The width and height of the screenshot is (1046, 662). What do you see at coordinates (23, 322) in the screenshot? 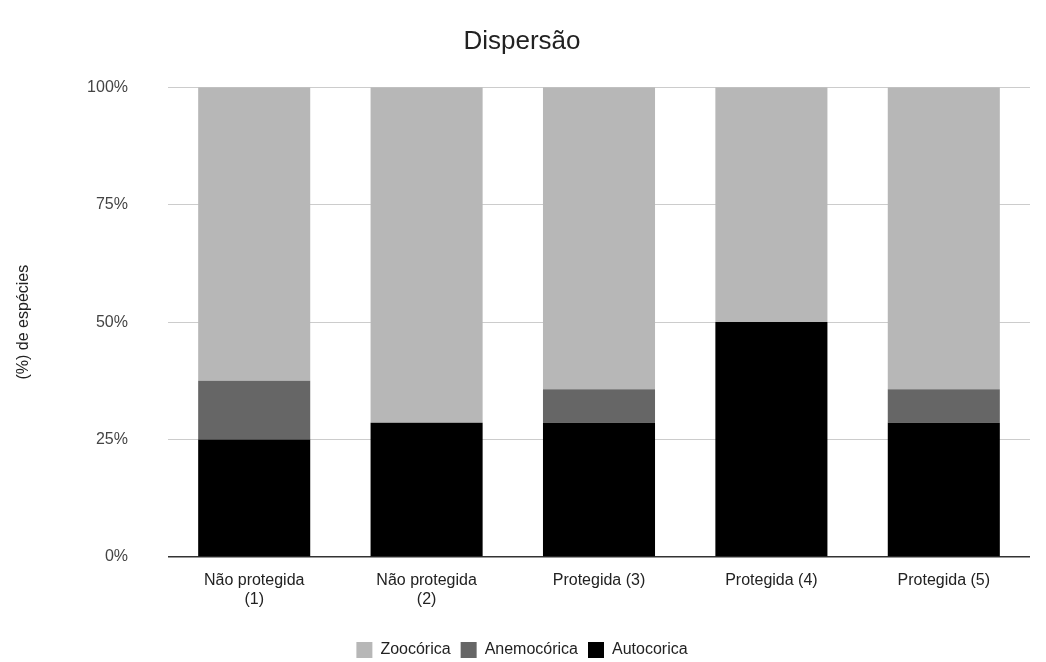
I see `y-axis-title: (%) de espécies` at bounding box center [23, 322].